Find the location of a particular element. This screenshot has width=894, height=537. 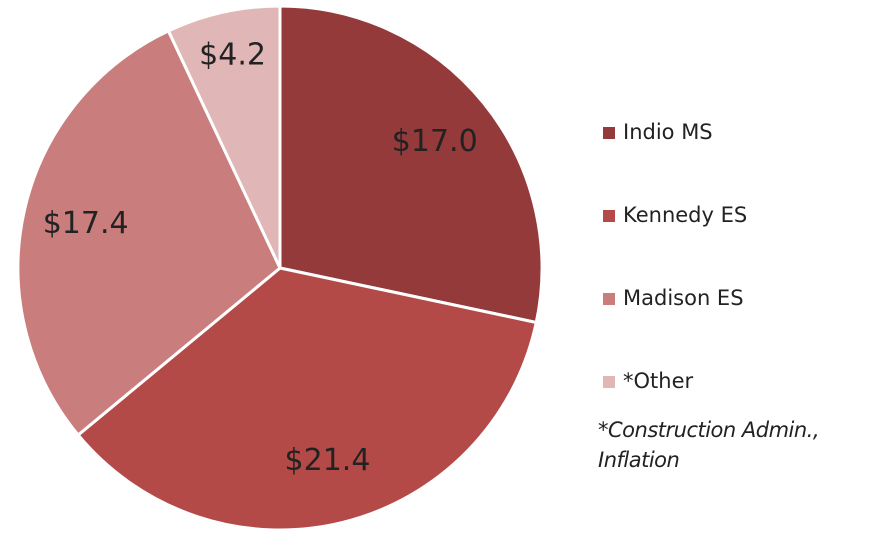

legend-label: Madison ES is located at coordinates (683, 298).